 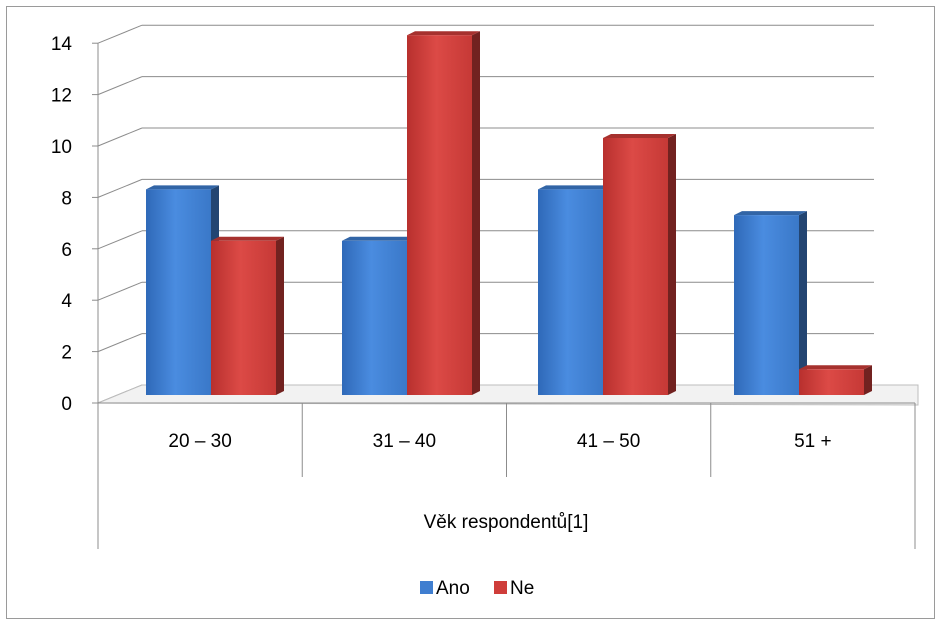 What do you see at coordinates (426, 587) in the screenshot?
I see `legend-swatch-ano` at bounding box center [426, 587].